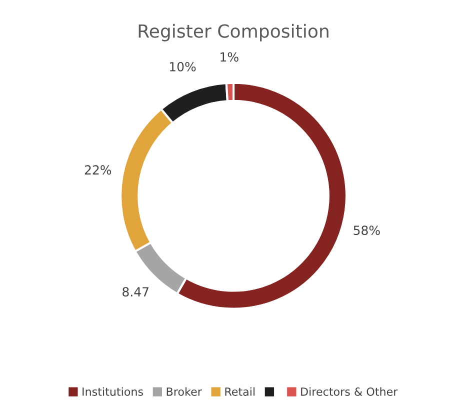 The image size is (467, 408). What do you see at coordinates (113, 391) in the screenshot?
I see `legend-label: Institutions` at bounding box center [113, 391].